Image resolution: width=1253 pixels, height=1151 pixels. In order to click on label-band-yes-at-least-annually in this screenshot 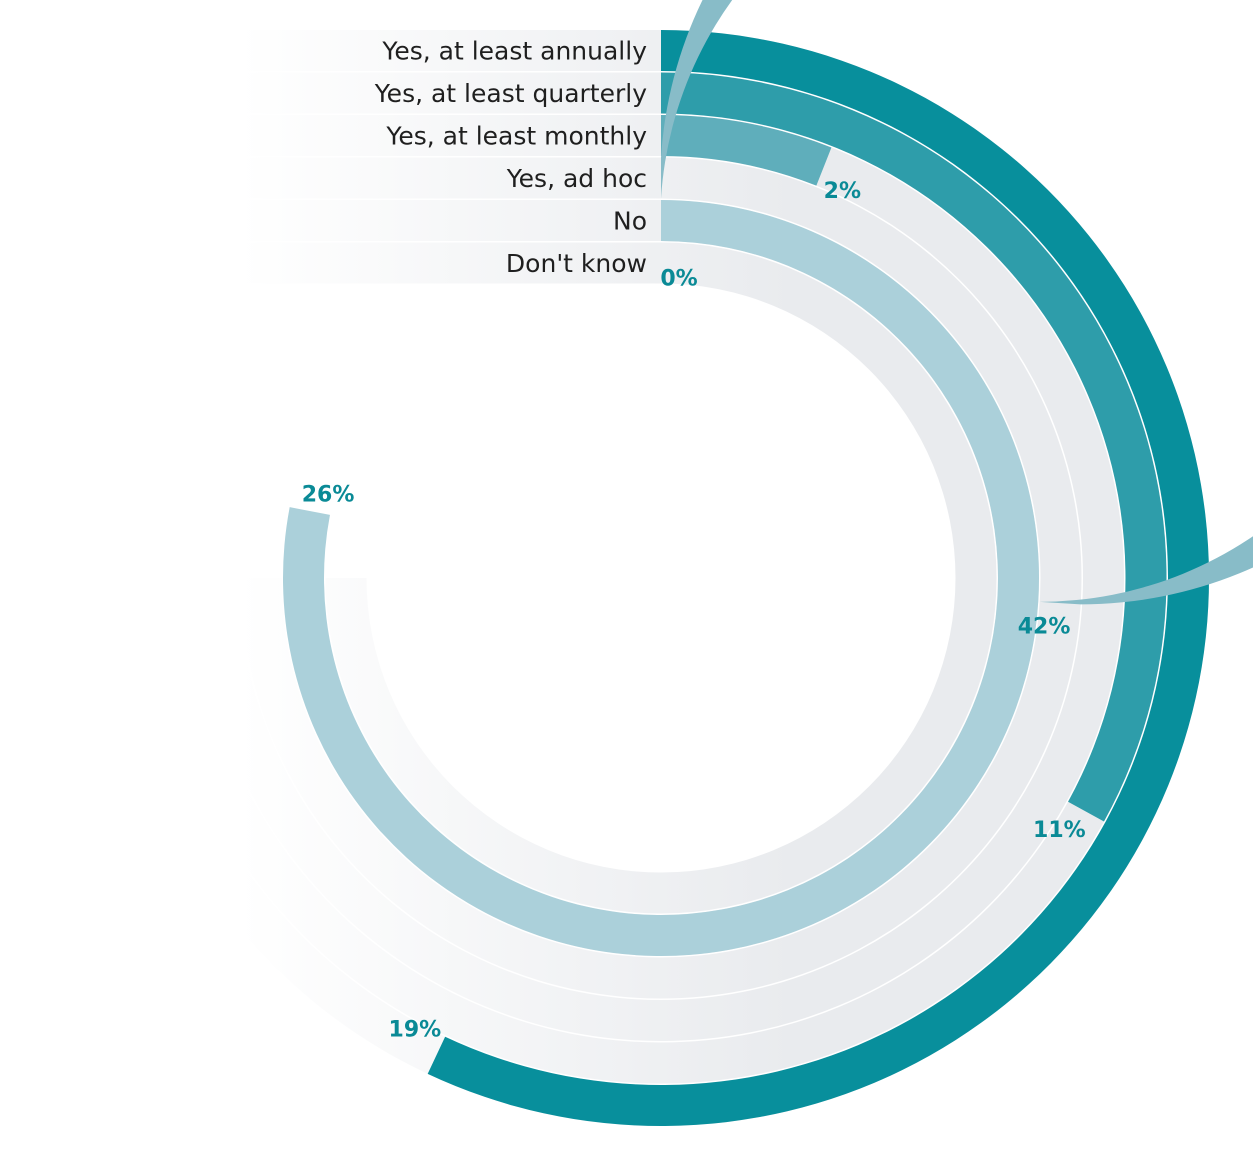, I will do `click(450, 50)`.